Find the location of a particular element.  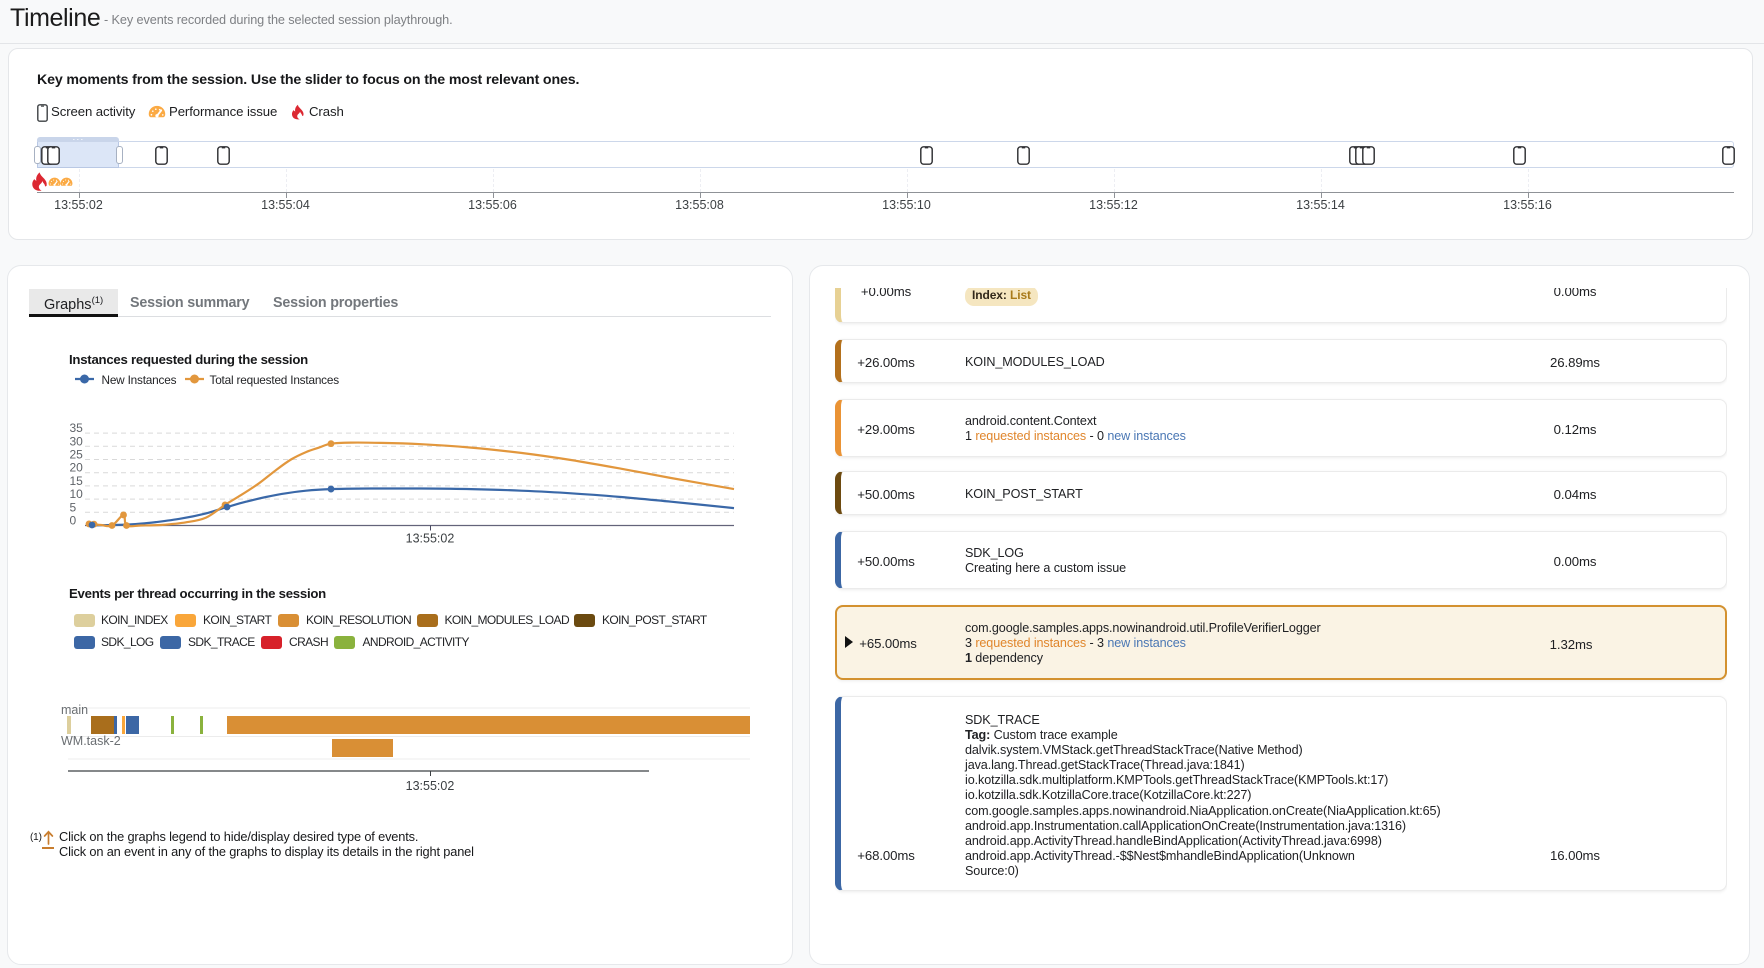

svg-text: 20 is located at coordinates (77, 468).